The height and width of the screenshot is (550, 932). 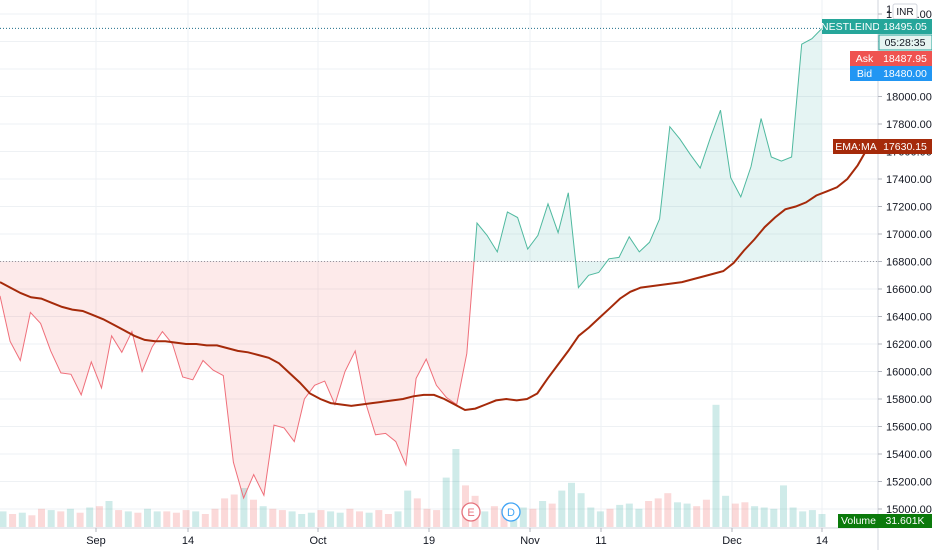 I want to click on ema-tag: EMA:MA 17630.15, so click(x=882, y=146).